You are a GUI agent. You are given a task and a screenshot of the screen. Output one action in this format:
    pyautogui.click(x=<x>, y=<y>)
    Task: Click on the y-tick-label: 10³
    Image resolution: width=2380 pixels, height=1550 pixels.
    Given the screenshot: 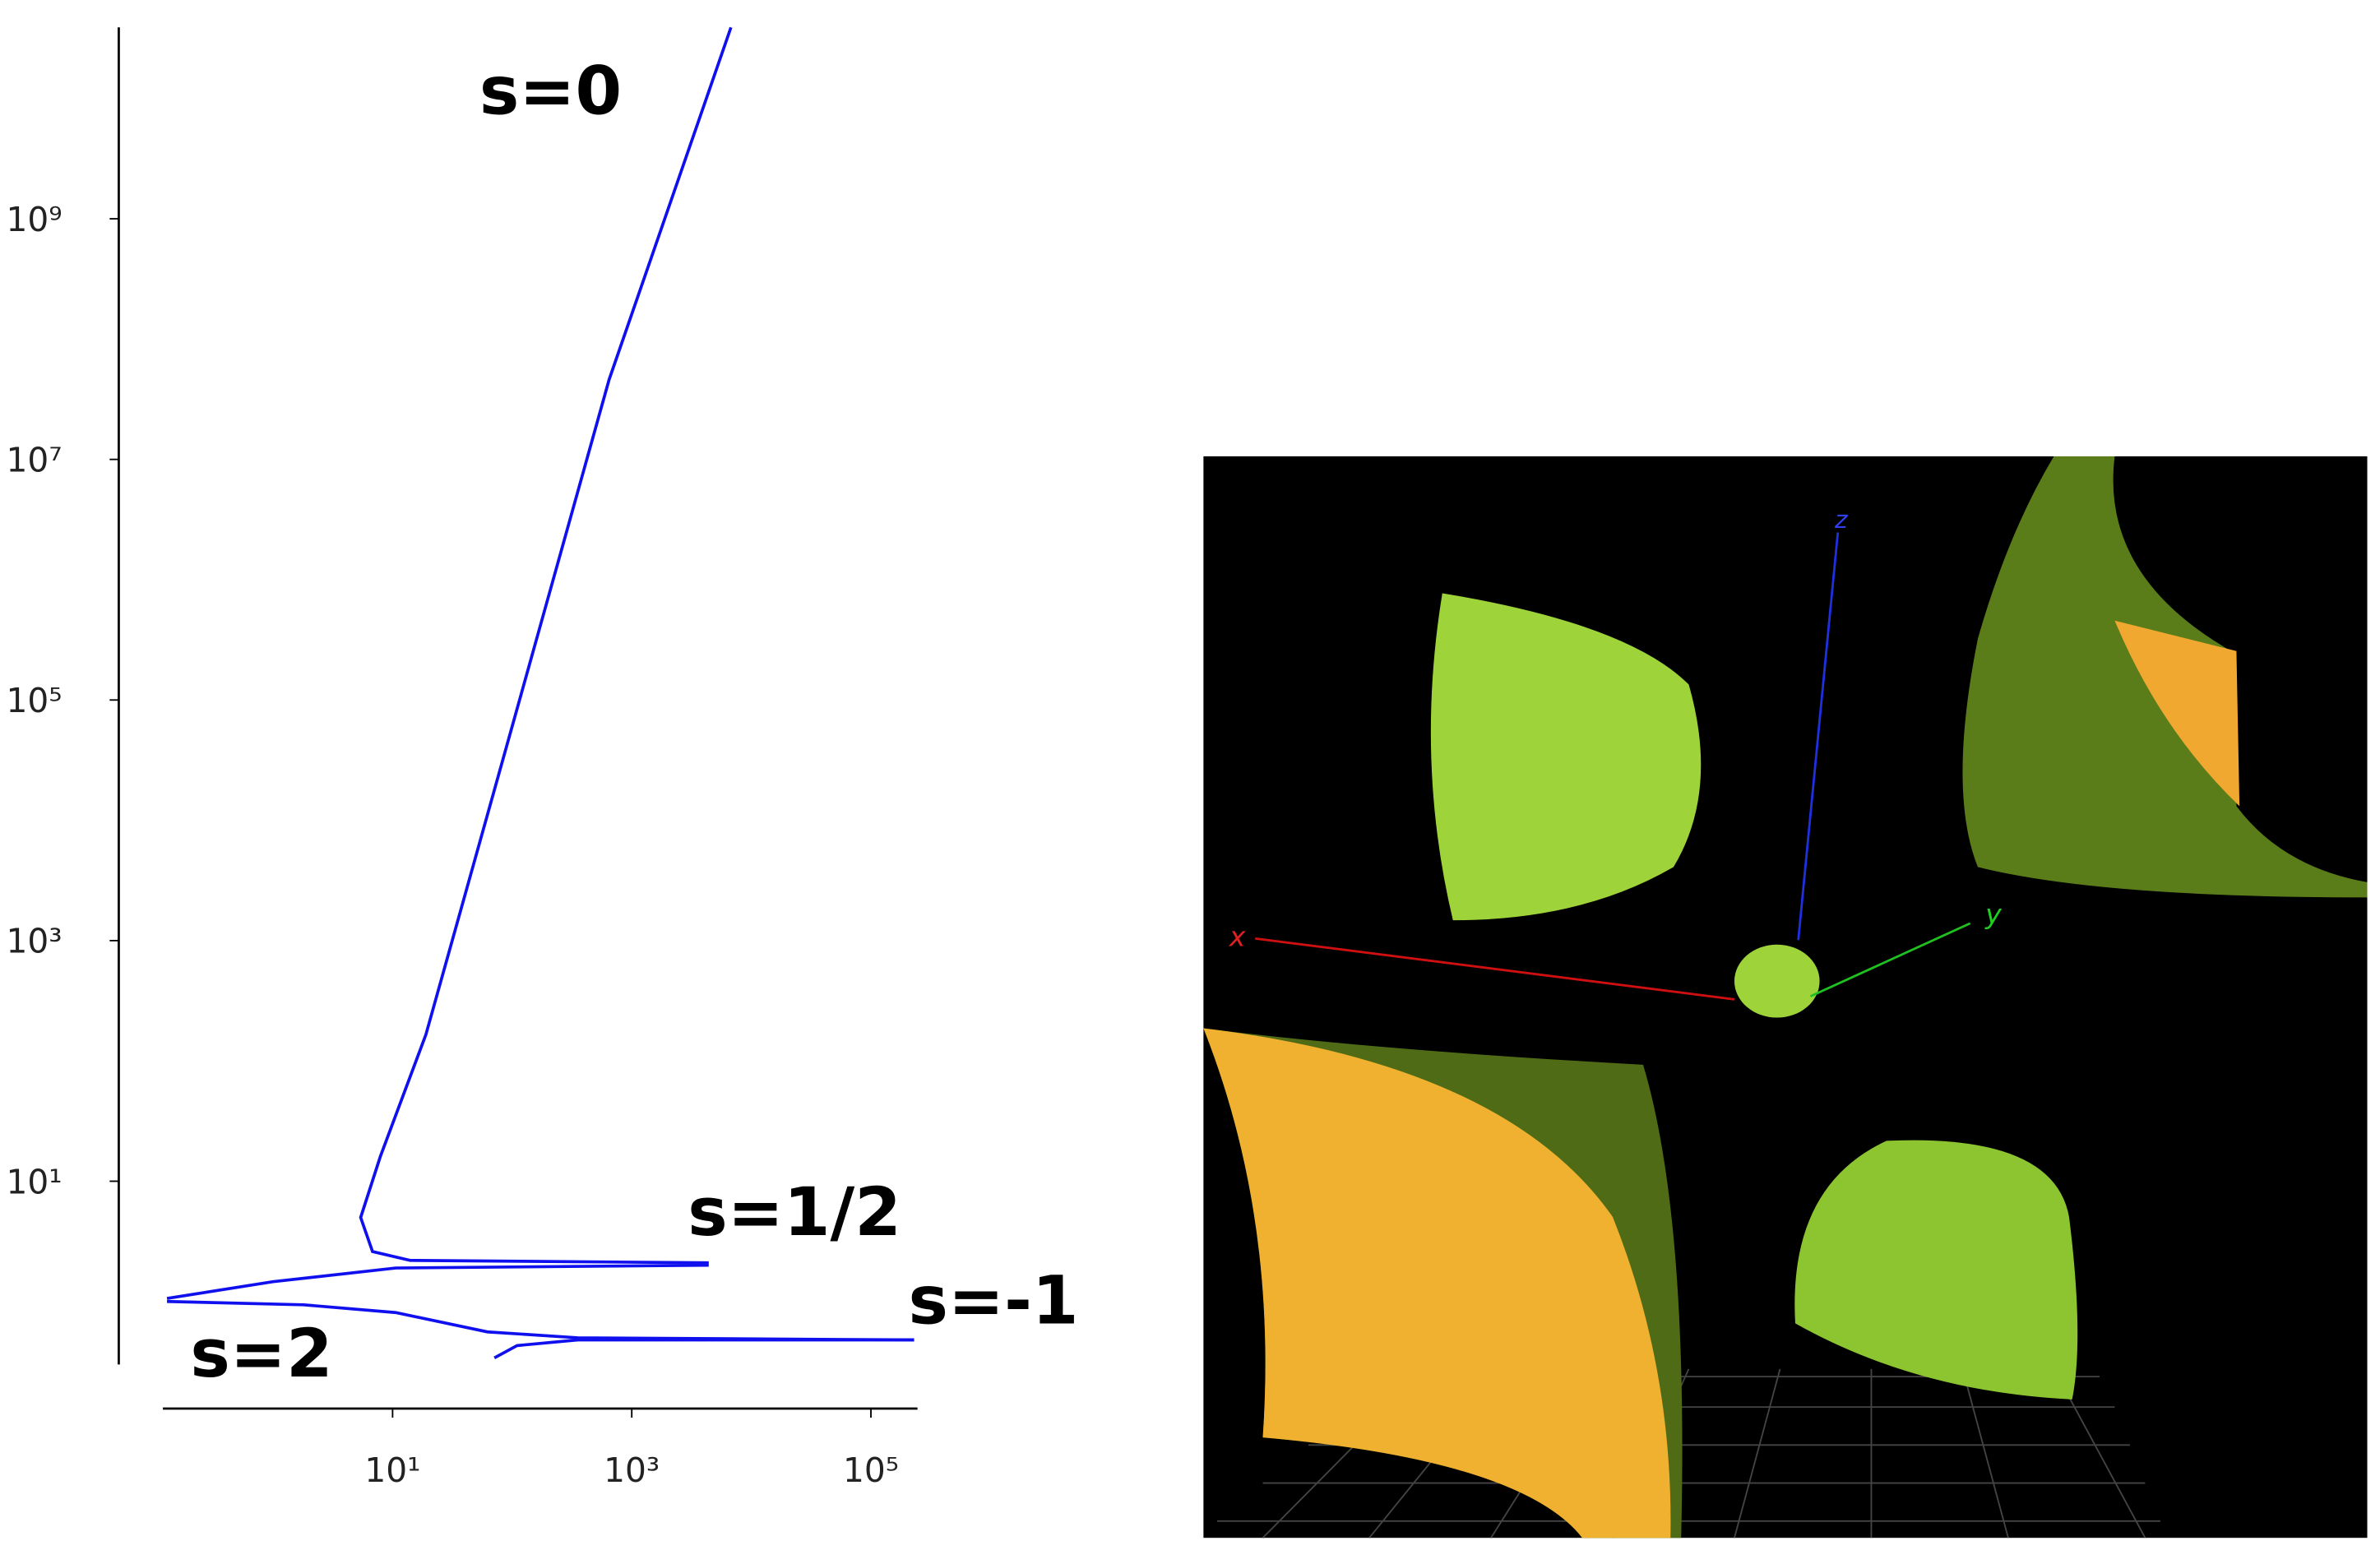 What is the action you would take?
    pyautogui.click(x=35, y=941)
    